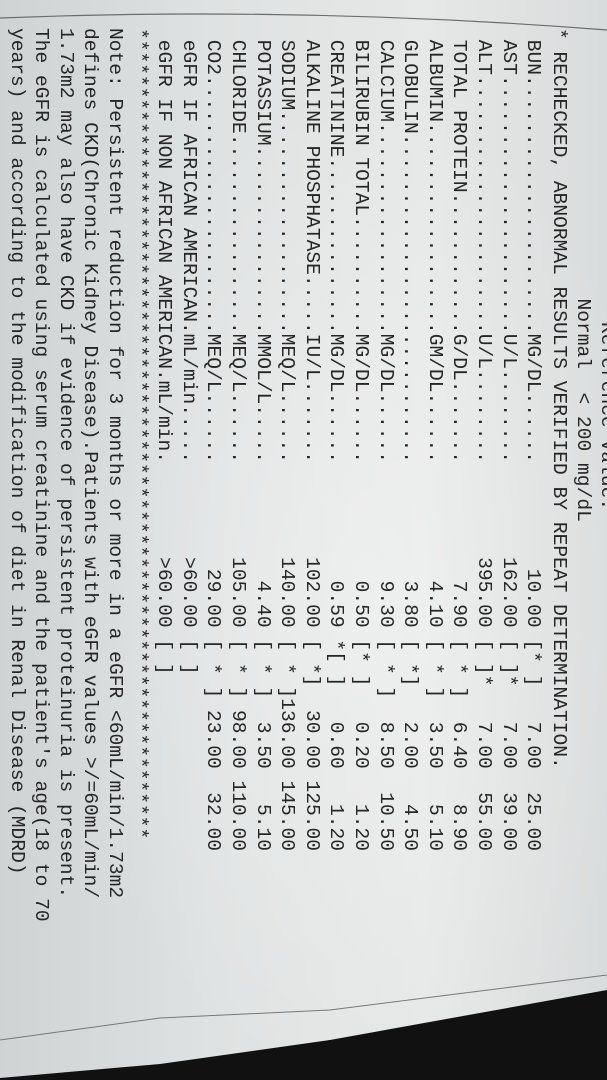 The height and width of the screenshot is (1080, 607). What do you see at coordinates (336, 663) in the screenshot?
I see `result-flag: *[ ]` at bounding box center [336, 663].